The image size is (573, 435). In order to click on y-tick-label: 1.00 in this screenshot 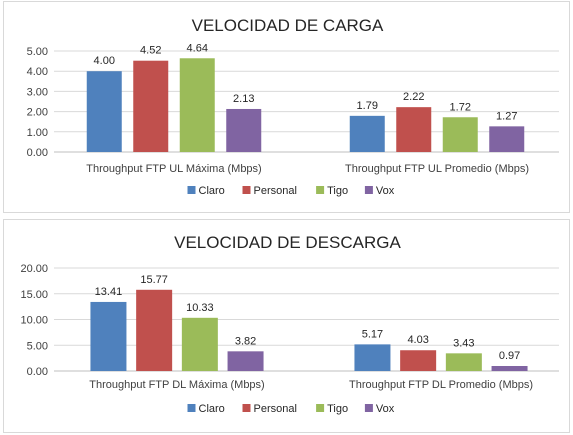, I will do `click(37, 133)`.